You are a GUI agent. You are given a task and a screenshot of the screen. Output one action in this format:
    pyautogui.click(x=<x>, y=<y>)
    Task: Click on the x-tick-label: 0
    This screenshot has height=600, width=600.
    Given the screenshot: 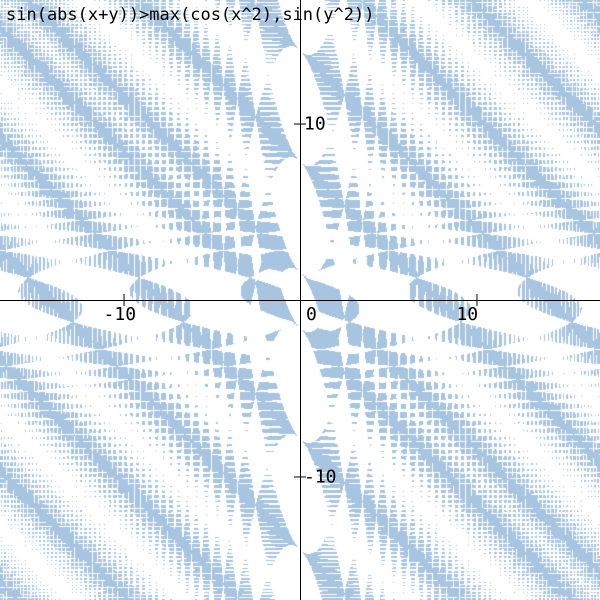 What is the action you would take?
    pyautogui.click(x=311, y=314)
    